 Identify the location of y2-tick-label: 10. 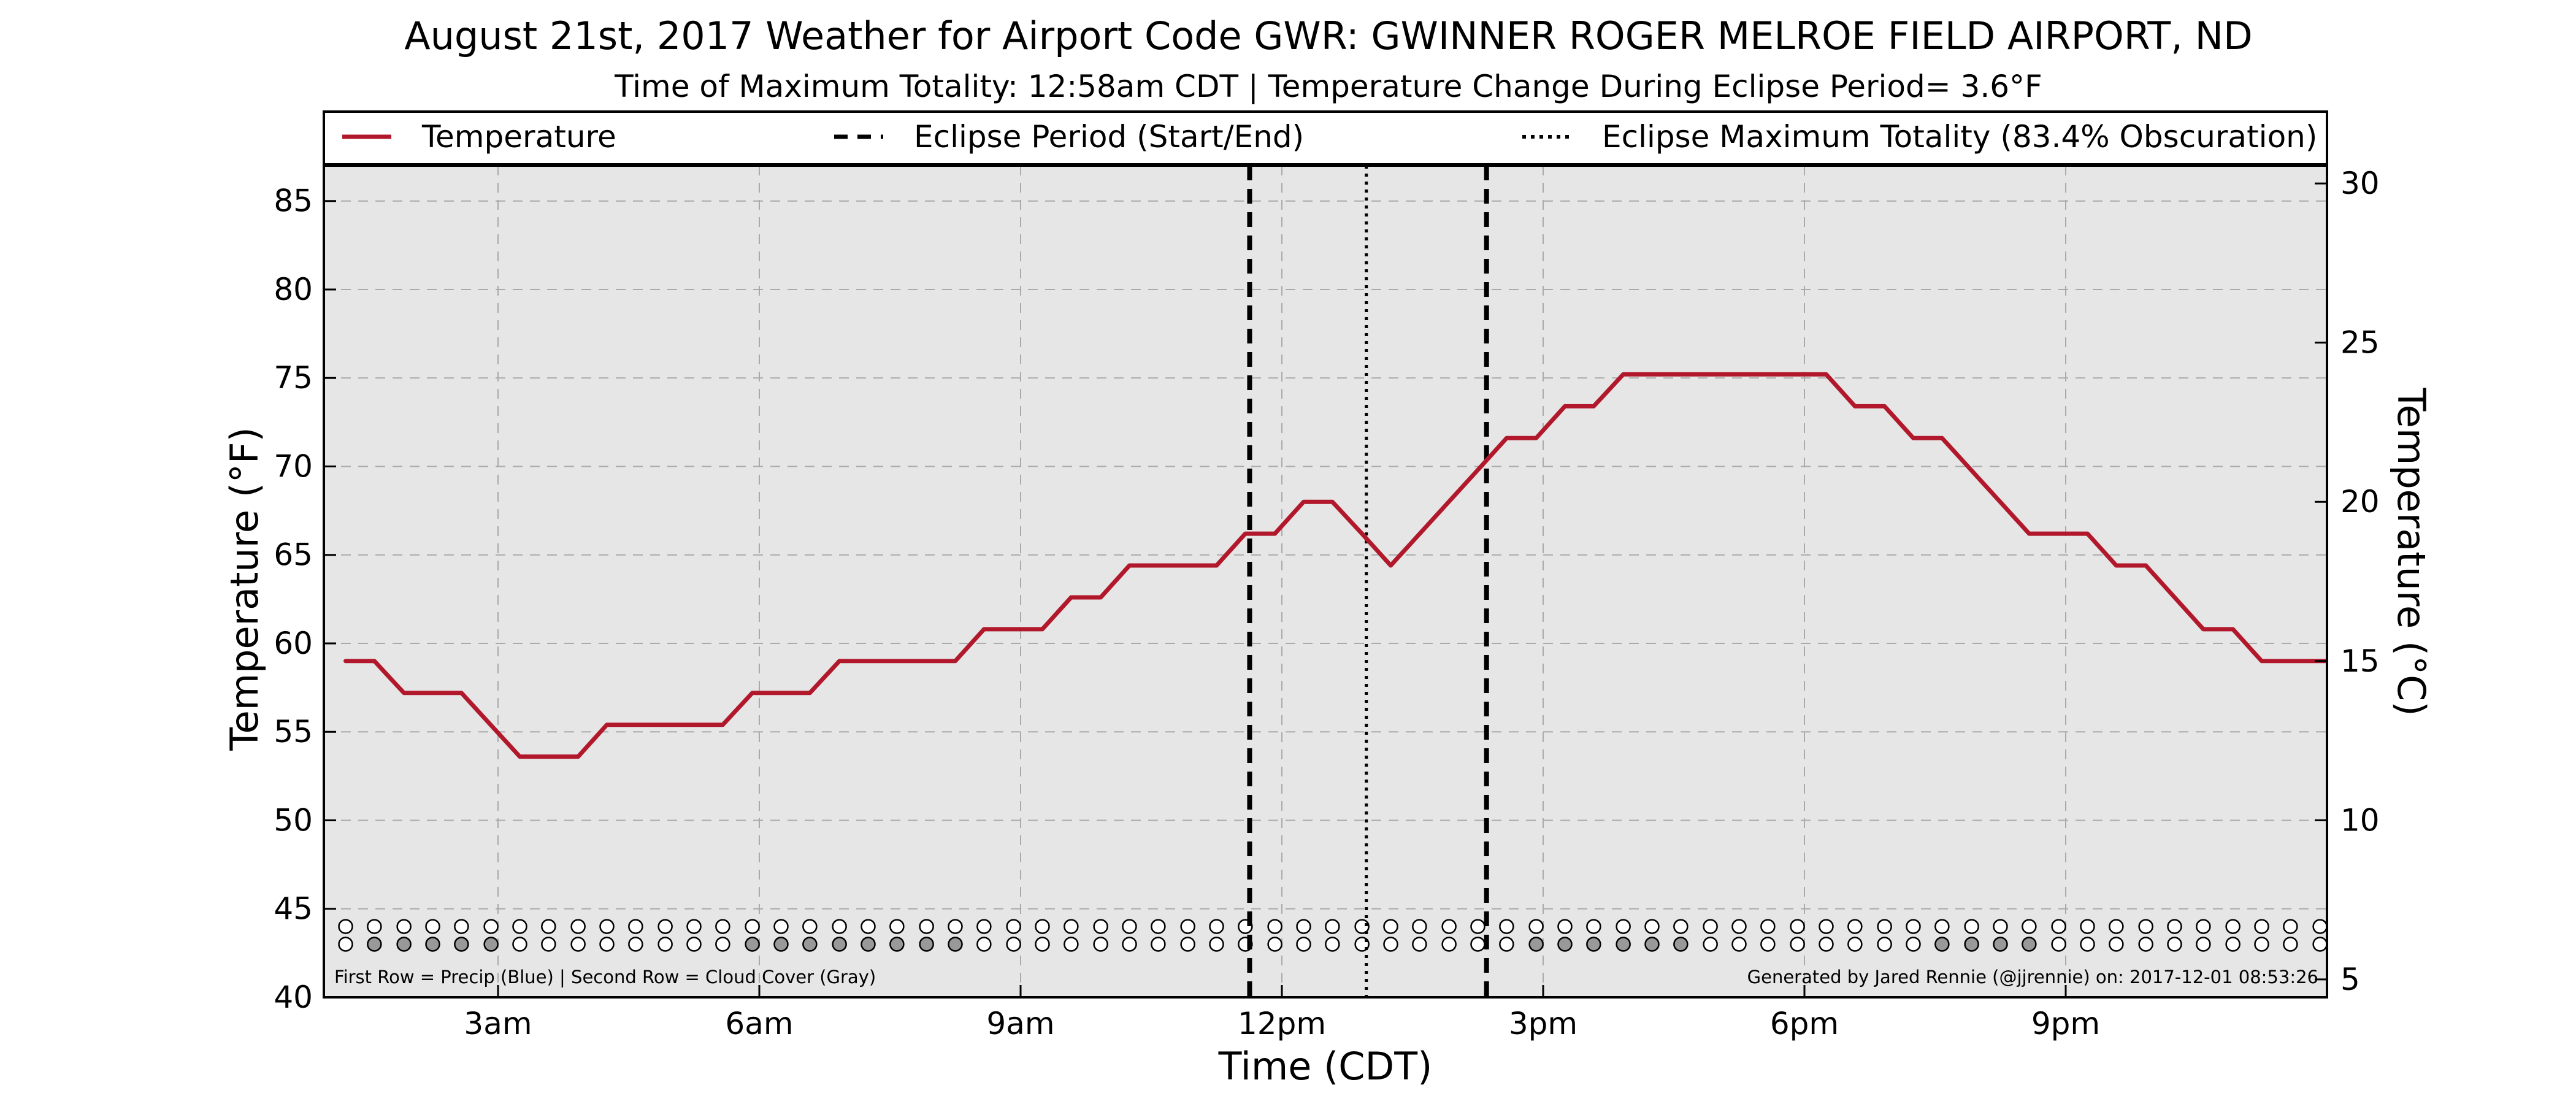
(2360, 820).